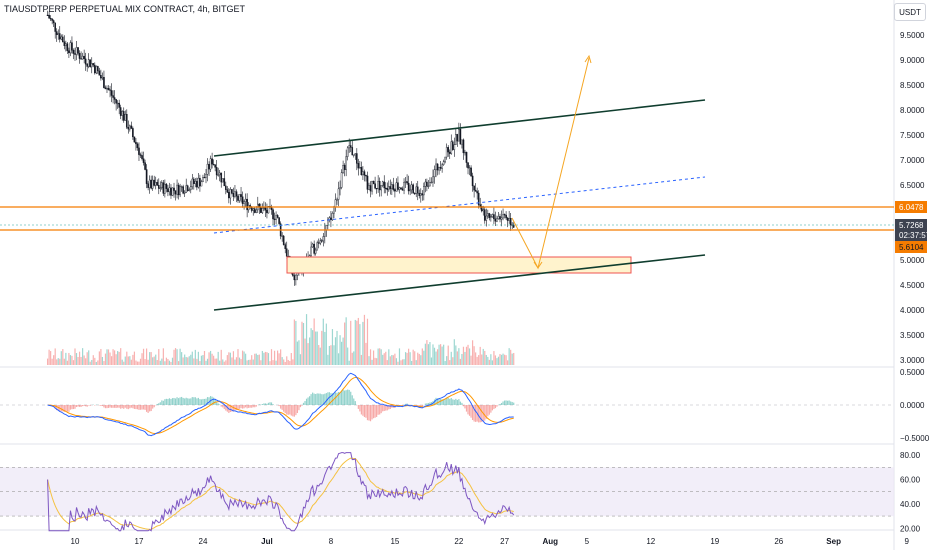 The width and height of the screenshot is (932, 550). What do you see at coordinates (459, 128) in the screenshot?
I see `upper-channel-line` at bounding box center [459, 128].